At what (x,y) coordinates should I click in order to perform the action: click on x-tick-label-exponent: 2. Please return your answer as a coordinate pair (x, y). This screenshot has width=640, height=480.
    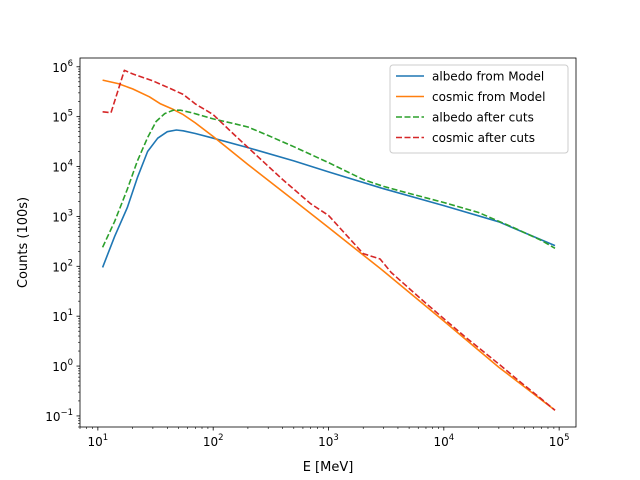
    Looking at the image, I should click on (220, 438).